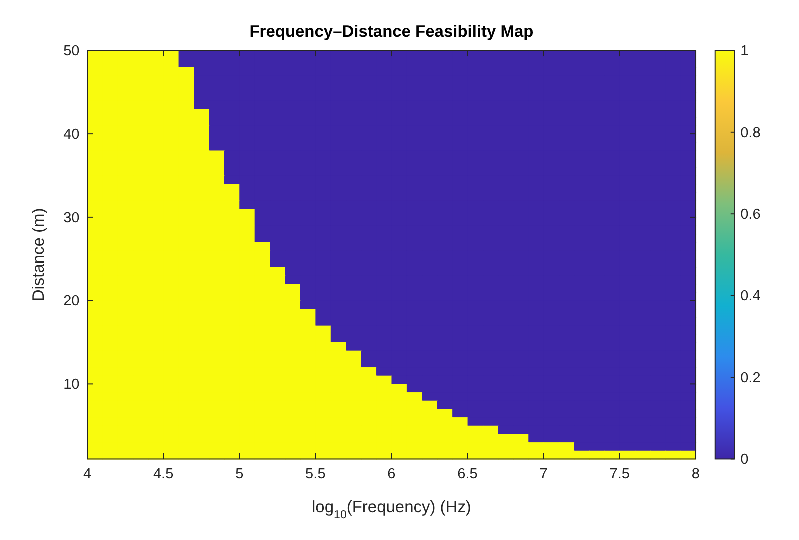 Image resolution: width=799 pixels, height=540 pixels. Describe the element at coordinates (316, 474) in the screenshot. I see `x-tick-label: 5.5` at that location.